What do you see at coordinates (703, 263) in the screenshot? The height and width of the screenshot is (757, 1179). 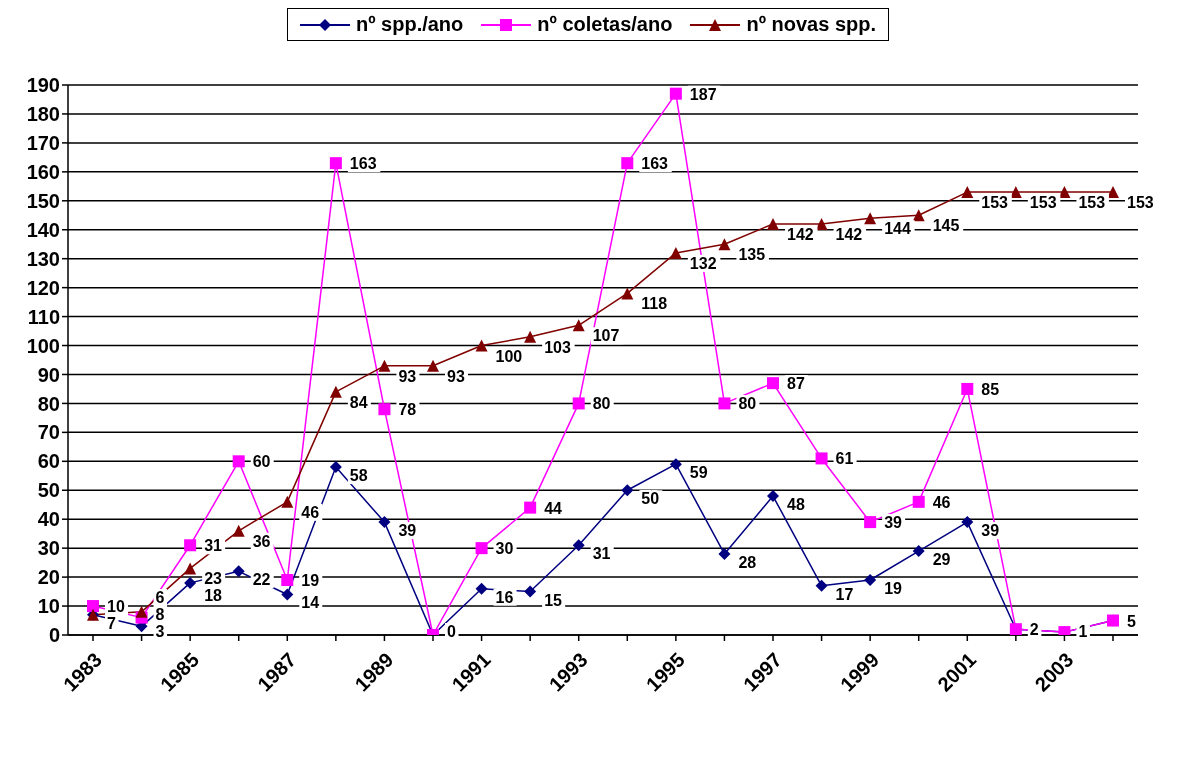 I see `data-label: 132` at bounding box center [703, 263].